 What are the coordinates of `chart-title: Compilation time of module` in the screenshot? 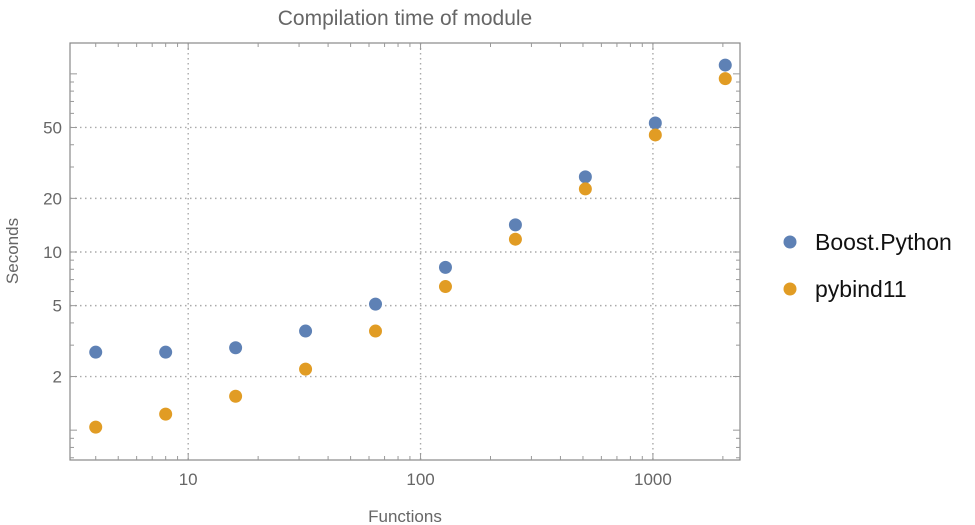 It's located at (405, 18).